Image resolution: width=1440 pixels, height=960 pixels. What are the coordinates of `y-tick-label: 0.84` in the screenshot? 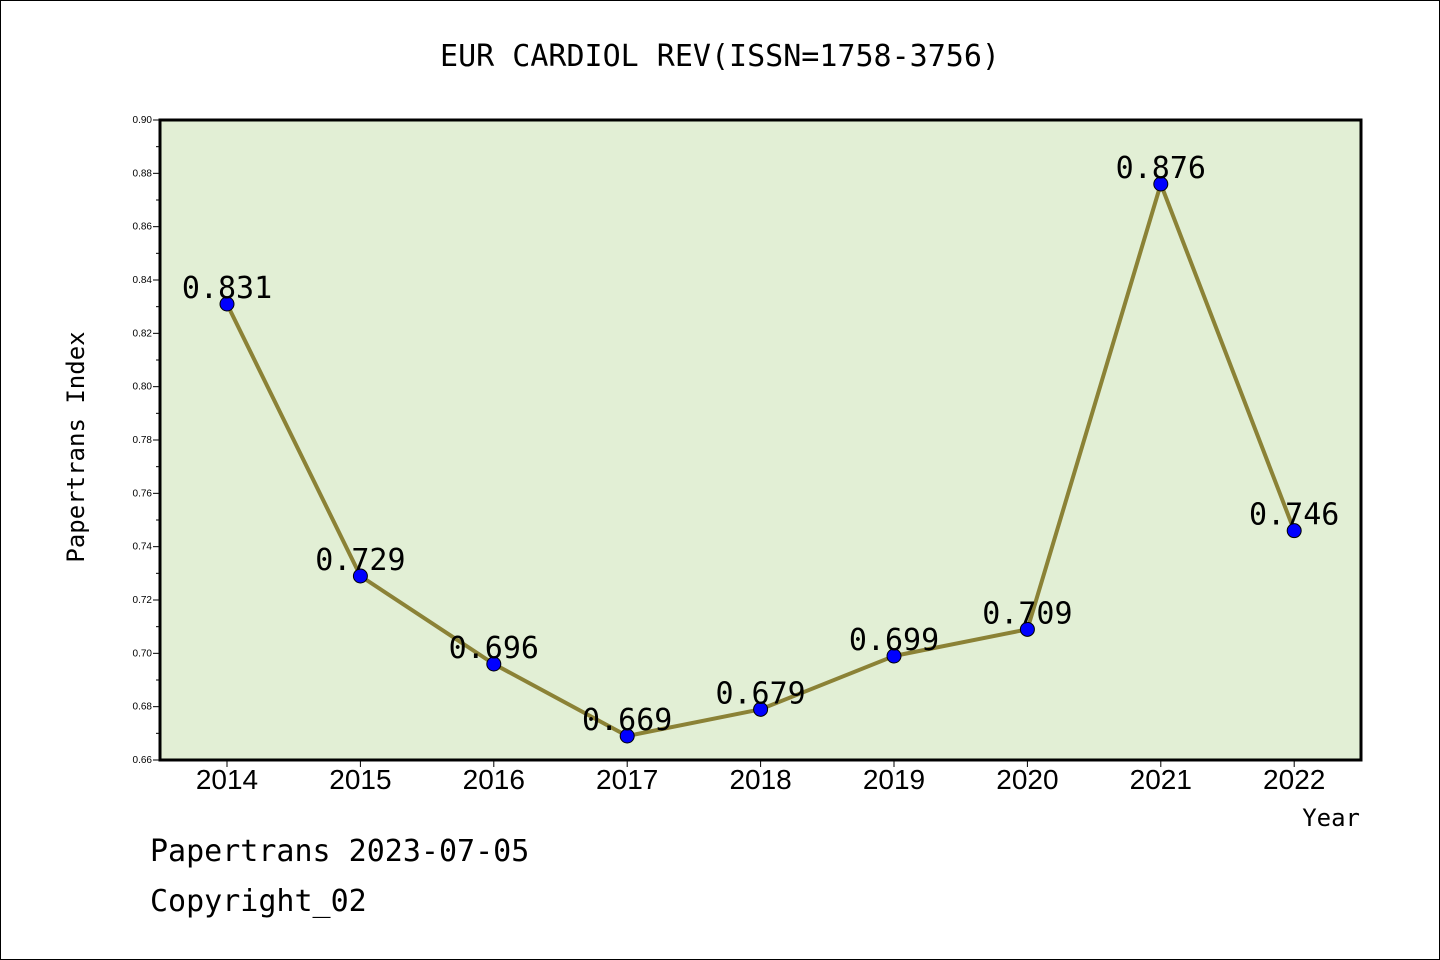 It's located at (143, 280).